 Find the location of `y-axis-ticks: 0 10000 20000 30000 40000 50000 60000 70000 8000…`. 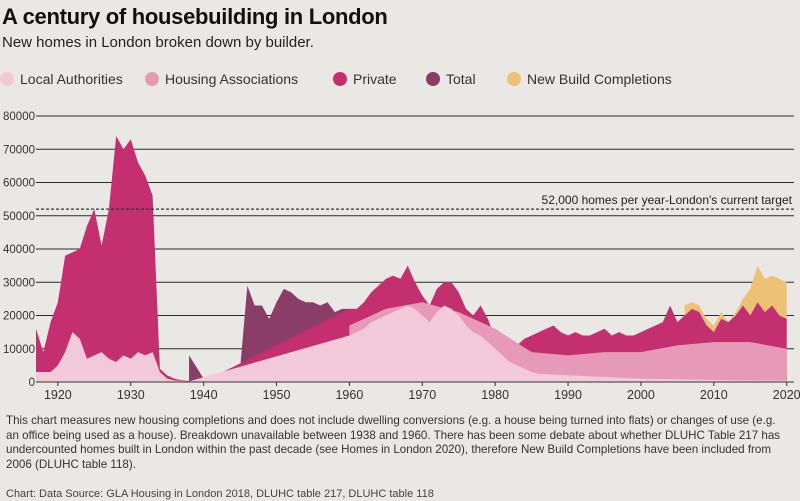

y-axis-ticks: 0 10000 20000 30000 40000 50000 60000 70000 8000… is located at coordinates (19, 250).